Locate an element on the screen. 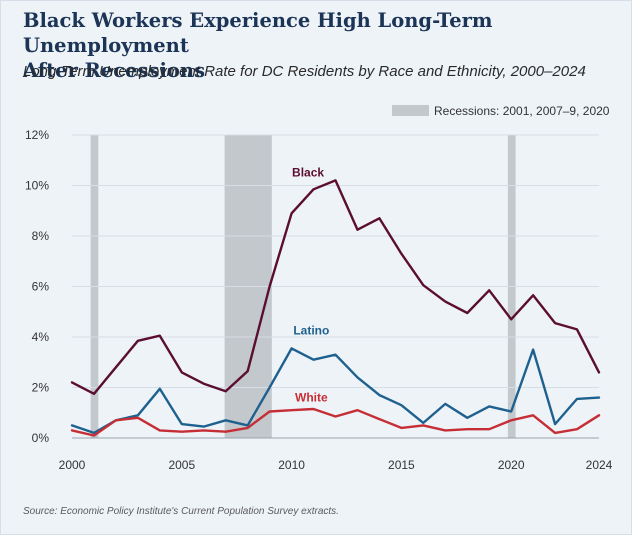 This screenshot has height=535, width=632. y-tick-label: 2% is located at coordinates (41, 388).